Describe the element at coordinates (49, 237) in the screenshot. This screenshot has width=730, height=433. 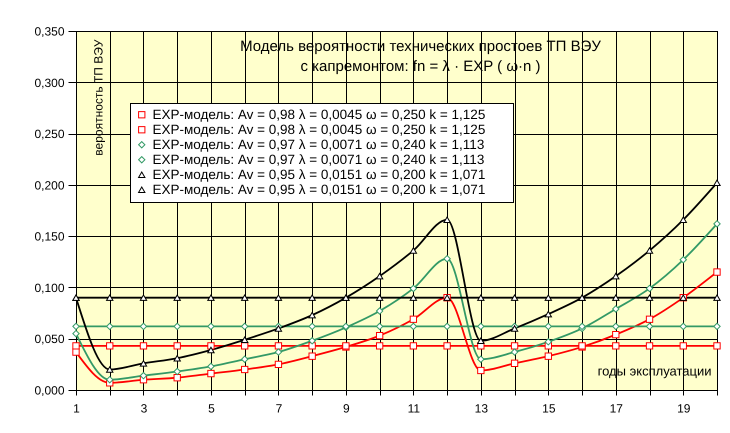
I see `y-tick-label: 0,150` at that location.